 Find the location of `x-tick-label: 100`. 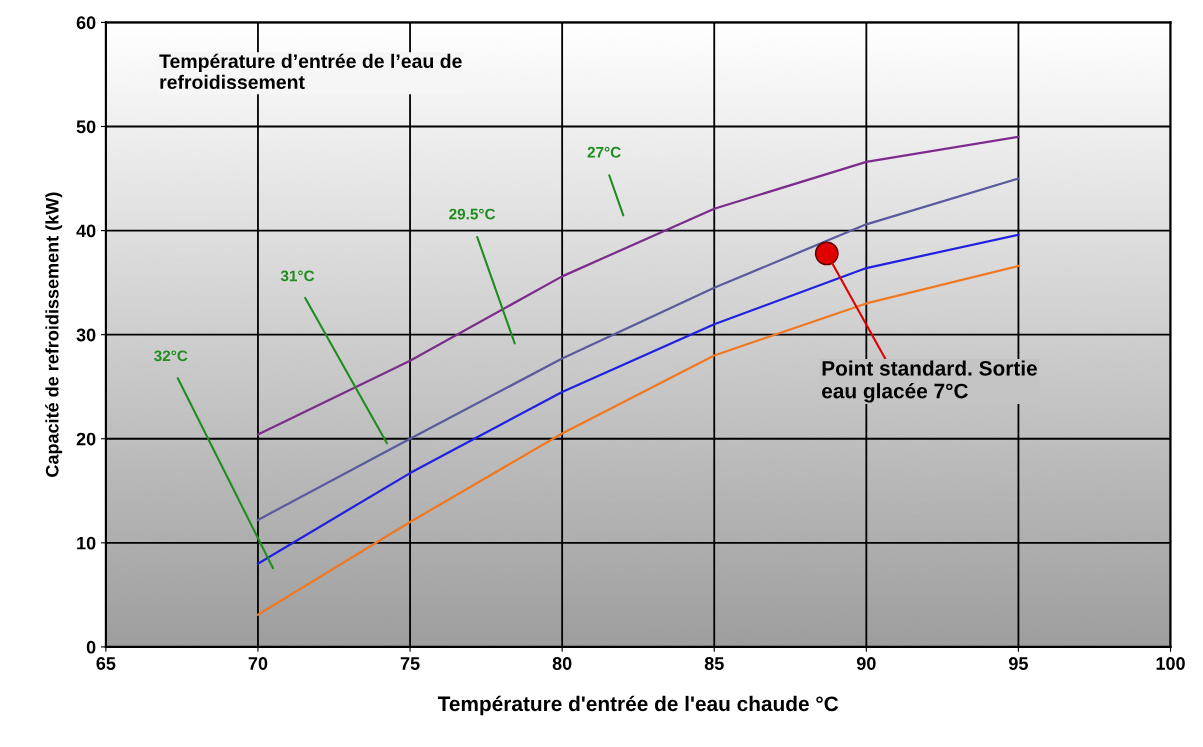

x-tick-label: 100 is located at coordinates (1170, 663).